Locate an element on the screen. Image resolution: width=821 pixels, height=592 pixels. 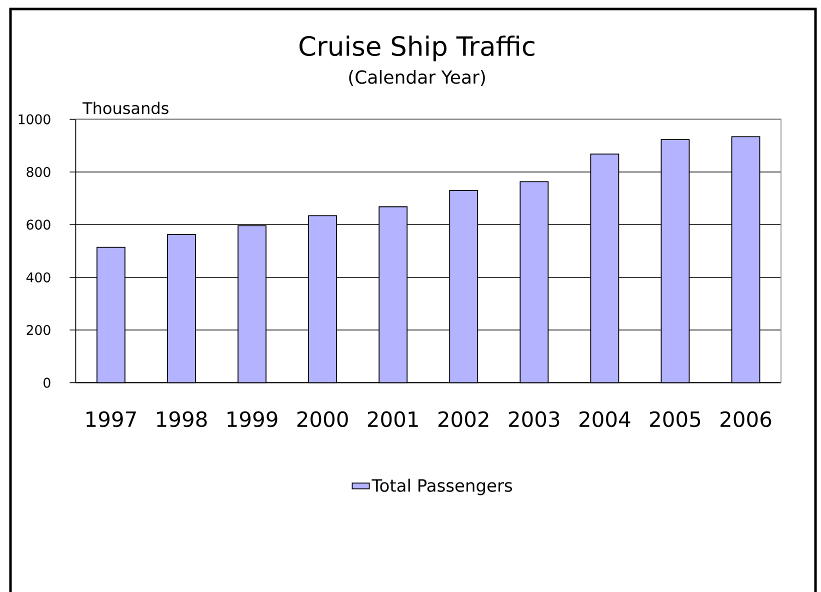
x-tick-label: 2006 is located at coordinates (746, 419).